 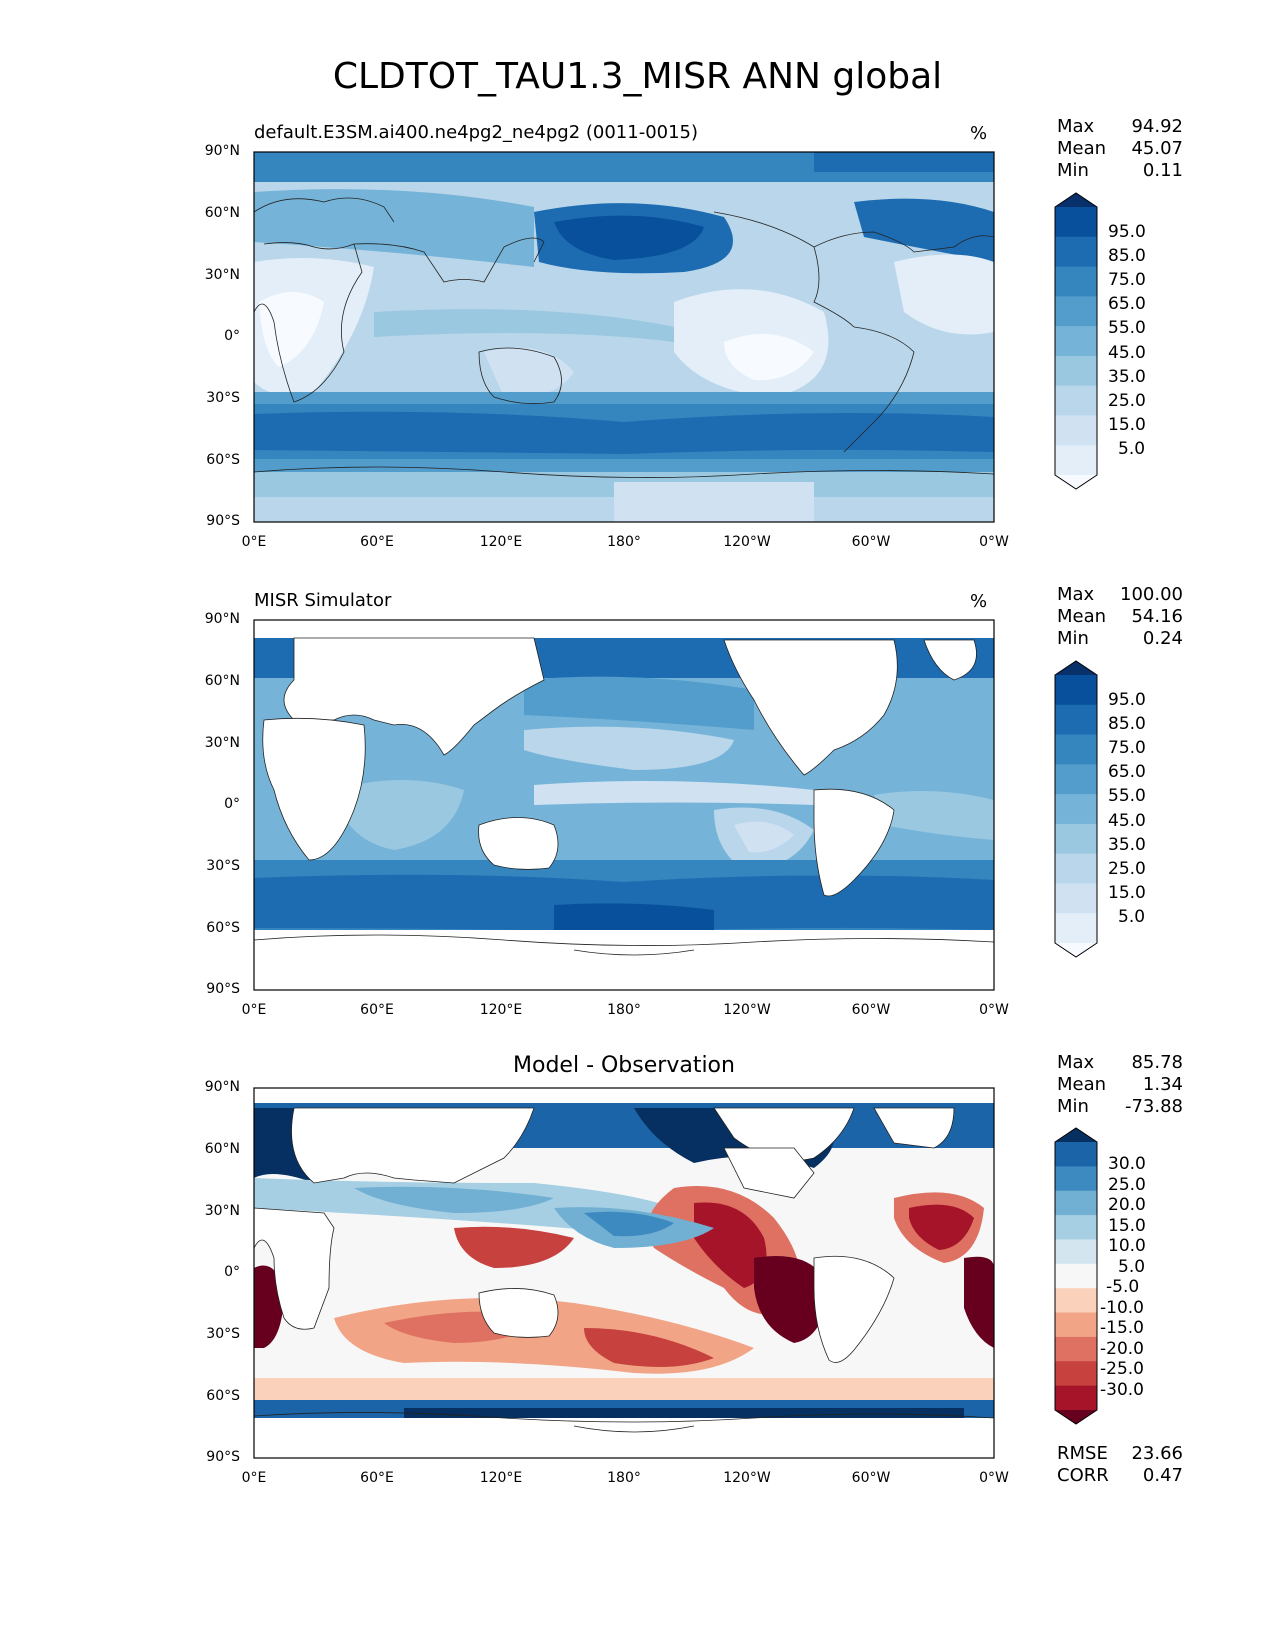 What do you see at coordinates (222, 151) in the screenshot?
I see `p1-ytick-90n: 90°N` at bounding box center [222, 151].